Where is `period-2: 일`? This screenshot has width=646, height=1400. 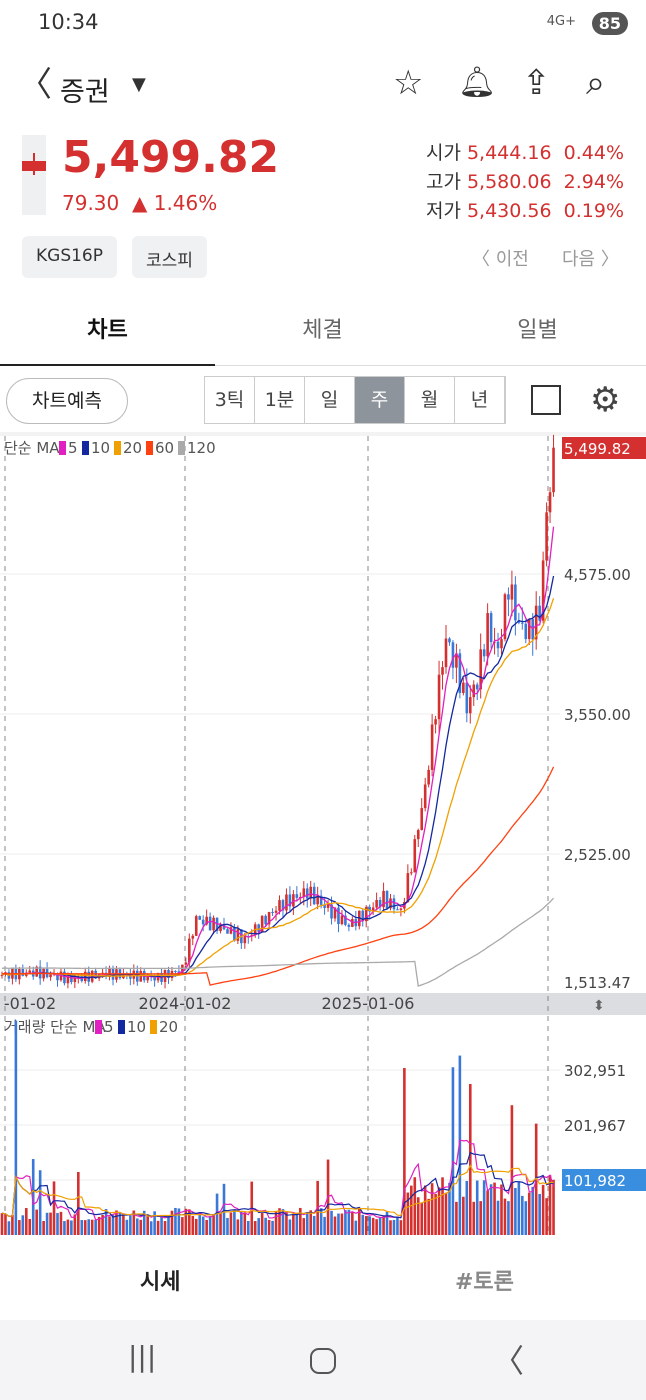
period-2: 일 is located at coordinates (330, 400).